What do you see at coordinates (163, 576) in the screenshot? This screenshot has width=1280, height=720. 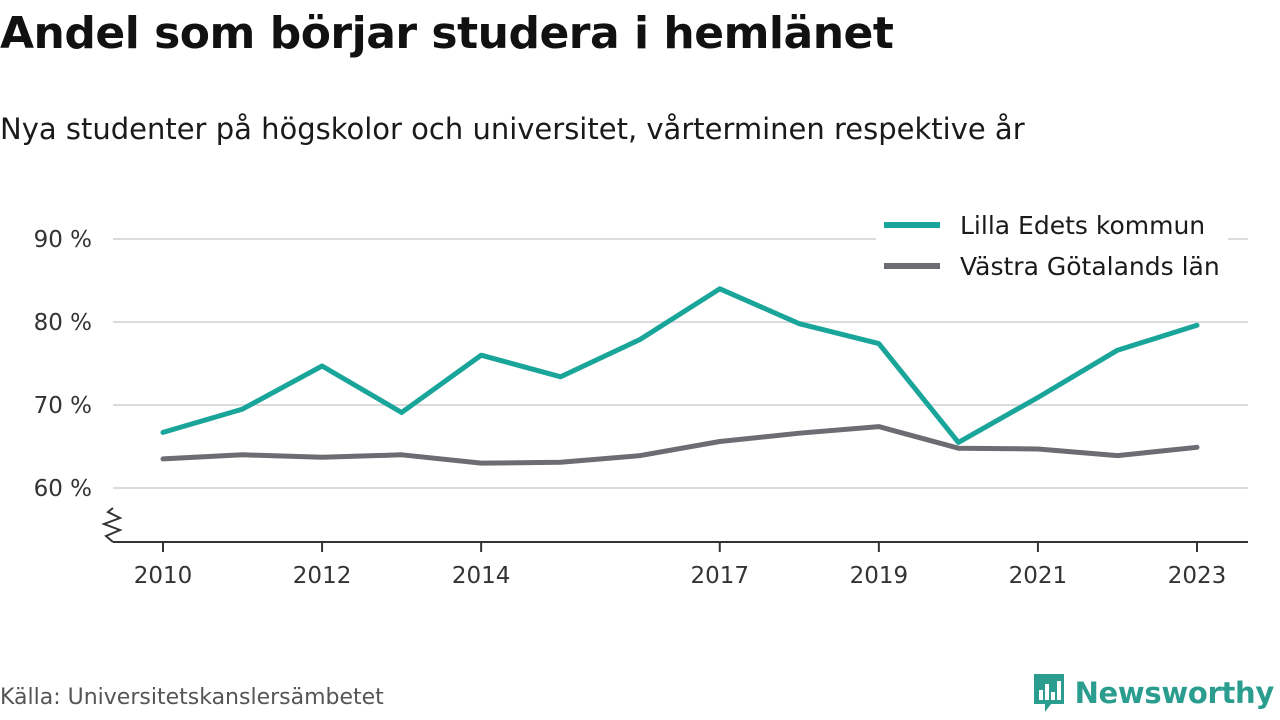 I see `x-tick-label: 2010` at bounding box center [163, 576].